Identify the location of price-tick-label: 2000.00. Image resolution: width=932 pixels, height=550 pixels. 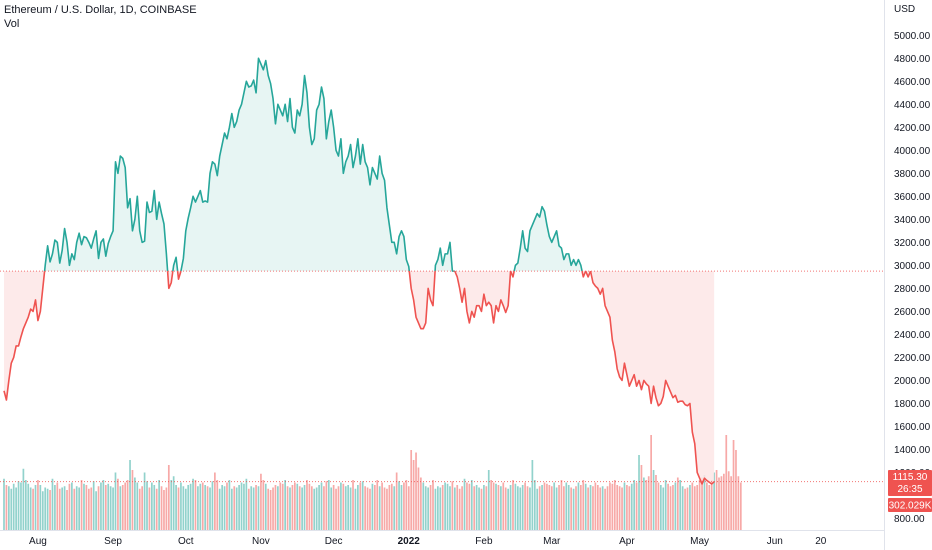
(912, 381).